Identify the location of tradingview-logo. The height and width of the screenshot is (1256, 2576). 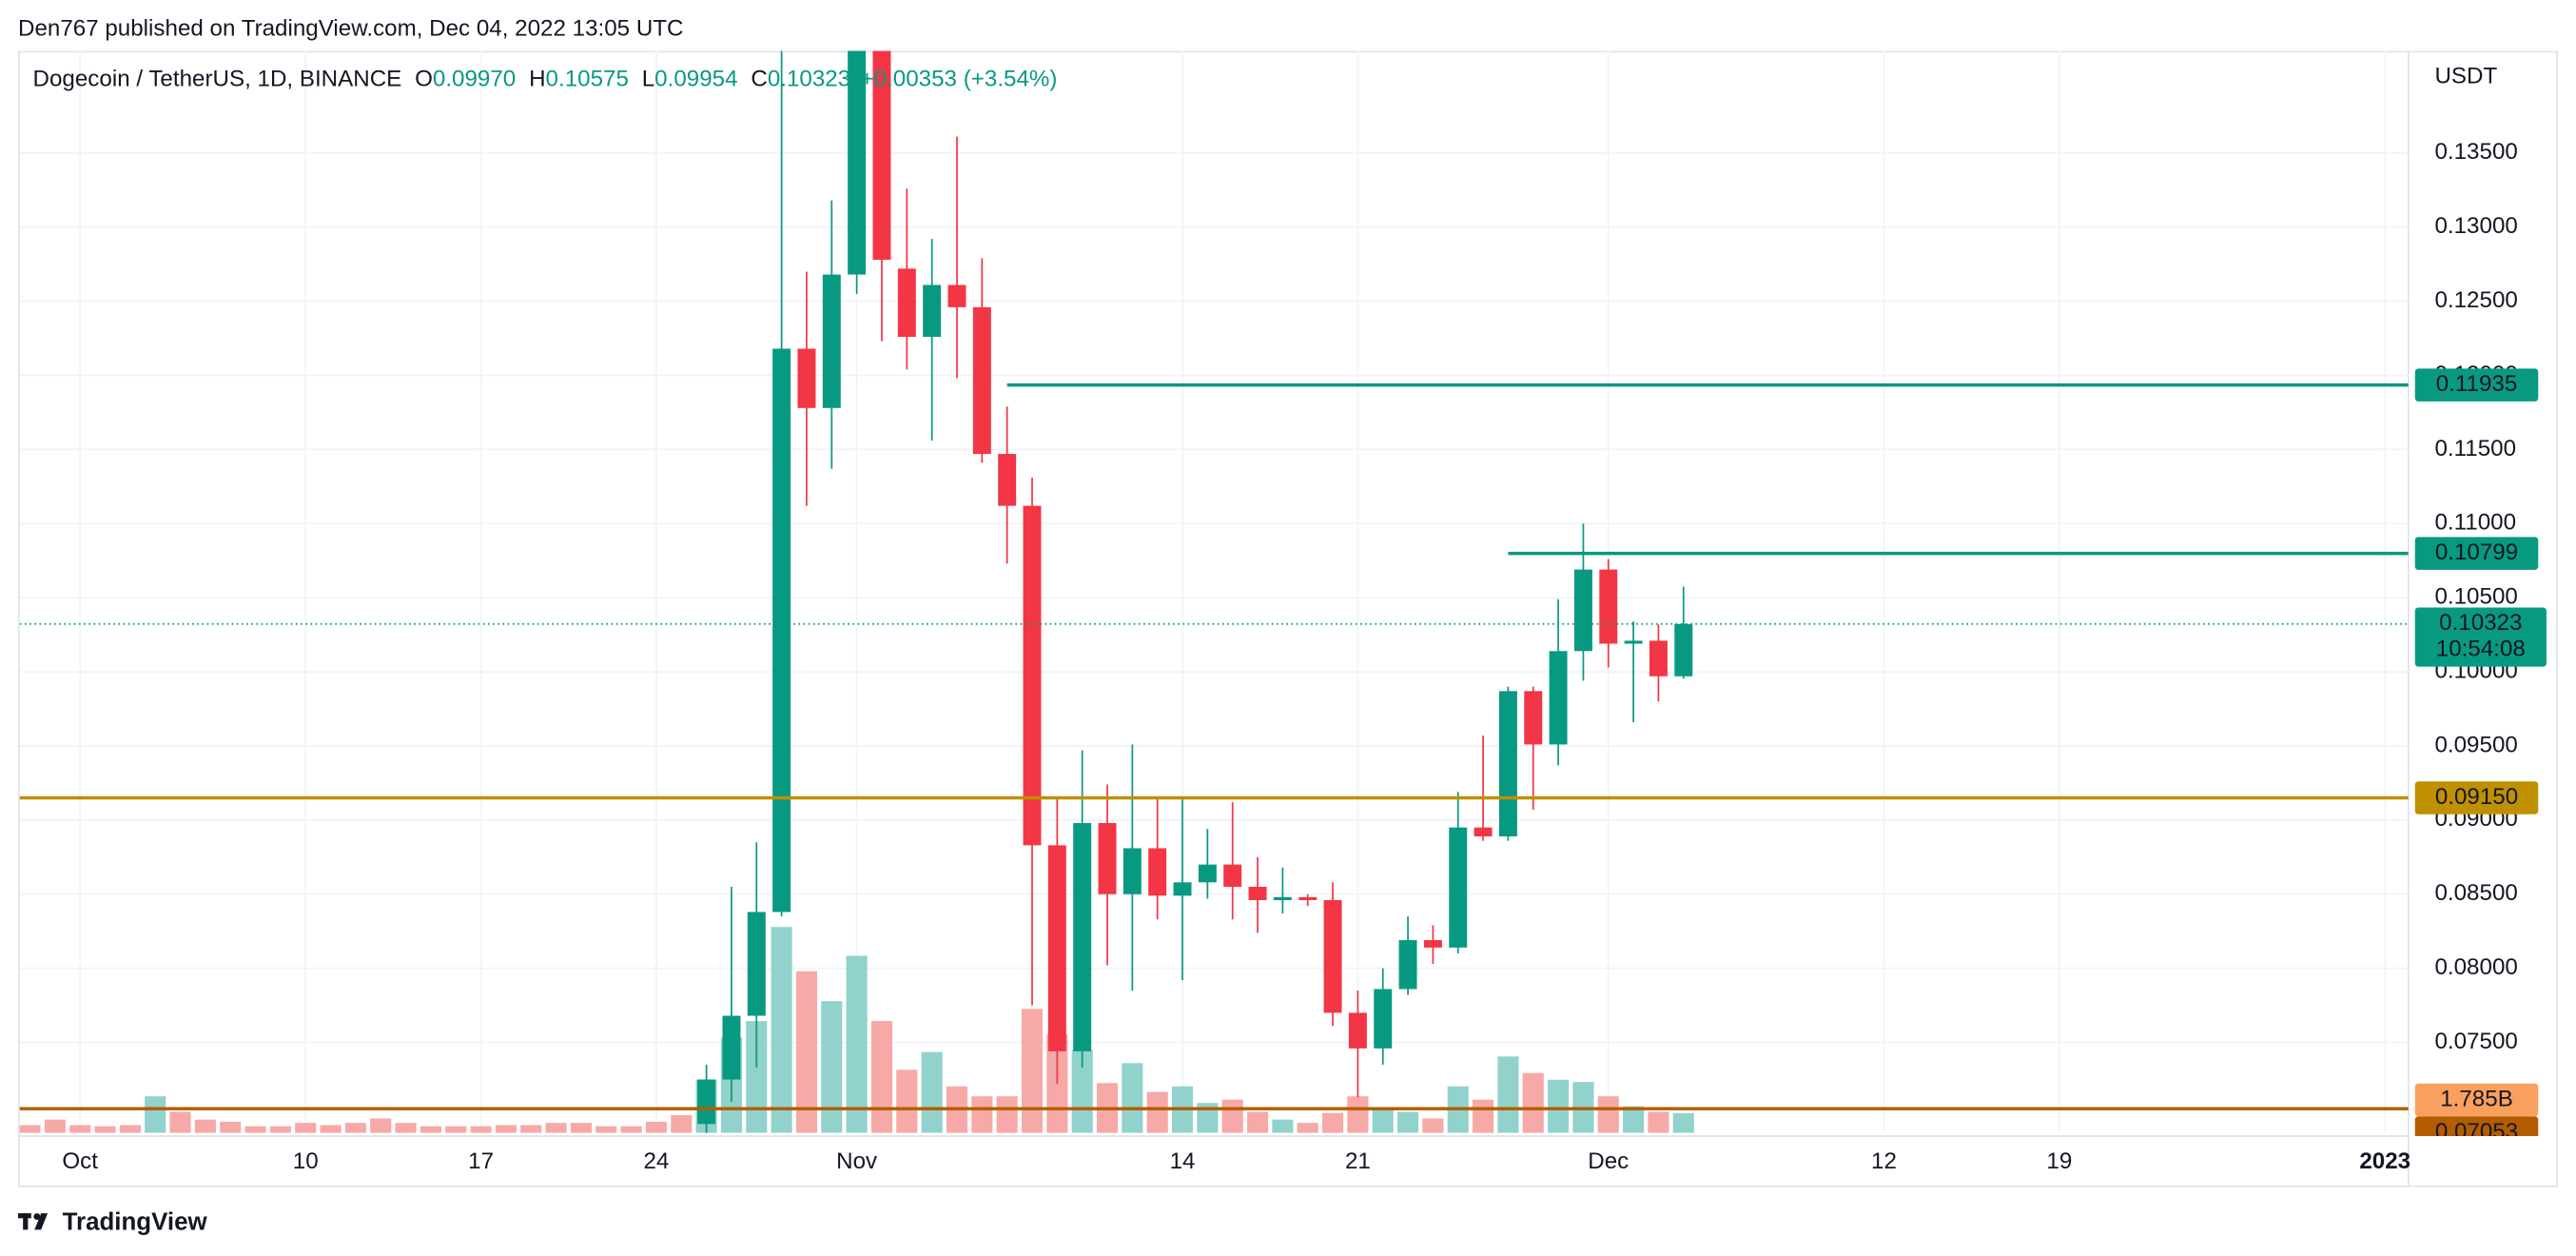
(33, 1221).